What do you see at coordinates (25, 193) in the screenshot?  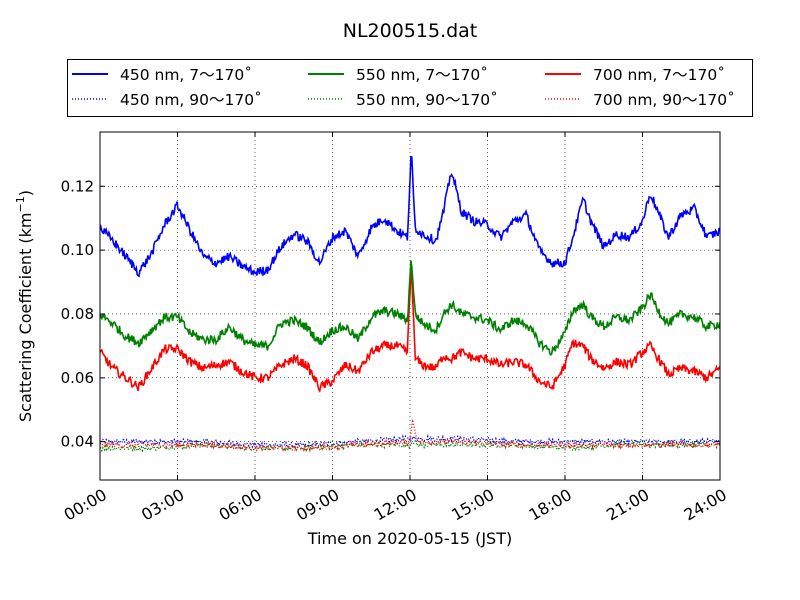 I see `y-axis-label-close: )` at bounding box center [25, 193].